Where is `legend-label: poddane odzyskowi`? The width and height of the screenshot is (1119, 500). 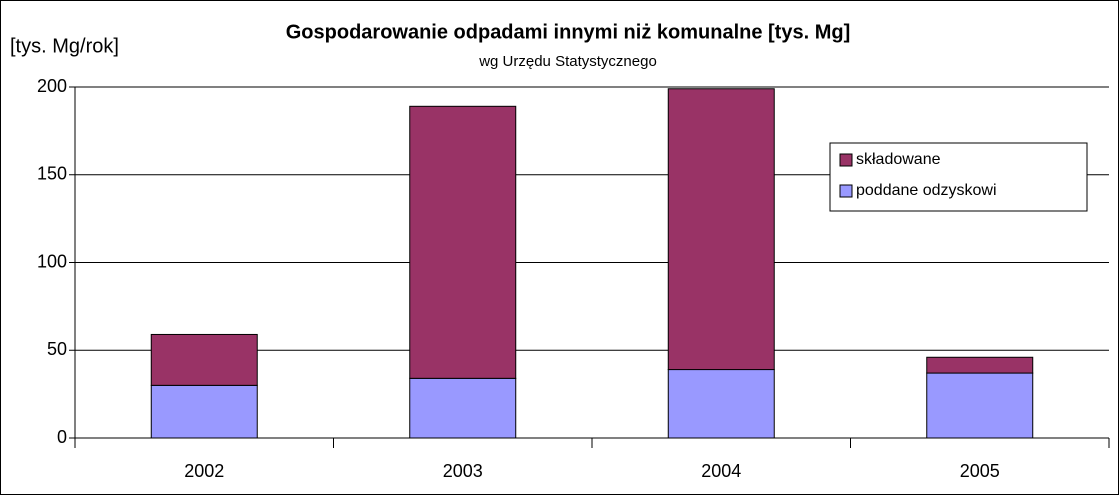
legend-label: poddane odzyskowi is located at coordinates (926, 190).